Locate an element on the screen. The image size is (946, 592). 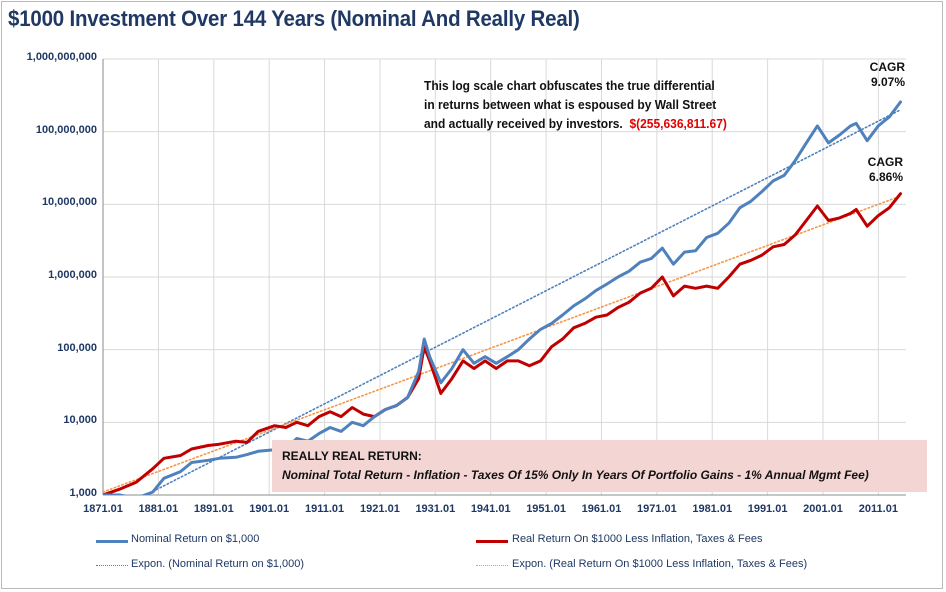
x-tick-label: 1871.01 is located at coordinates (103, 509).